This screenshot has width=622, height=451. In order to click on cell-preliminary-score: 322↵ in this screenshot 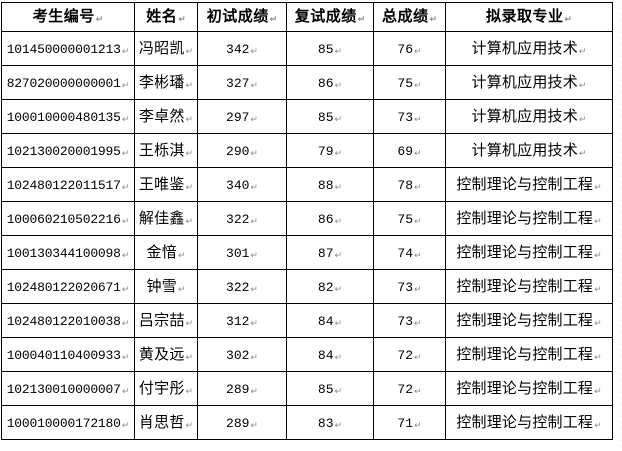, I will do `click(242, 286)`.